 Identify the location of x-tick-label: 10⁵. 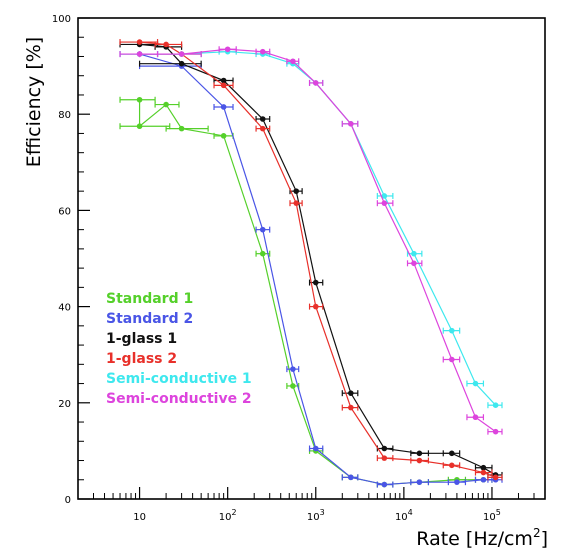
(492, 515).